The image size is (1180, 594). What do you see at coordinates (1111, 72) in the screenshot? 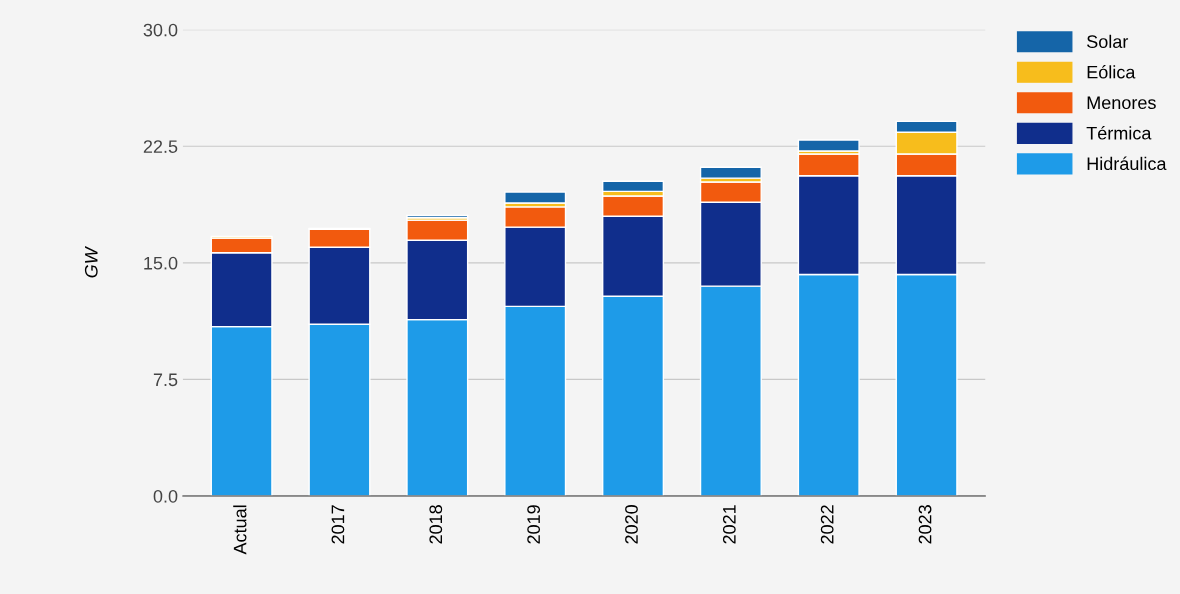
I see `legend-label: Eólica` at bounding box center [1111, 72].